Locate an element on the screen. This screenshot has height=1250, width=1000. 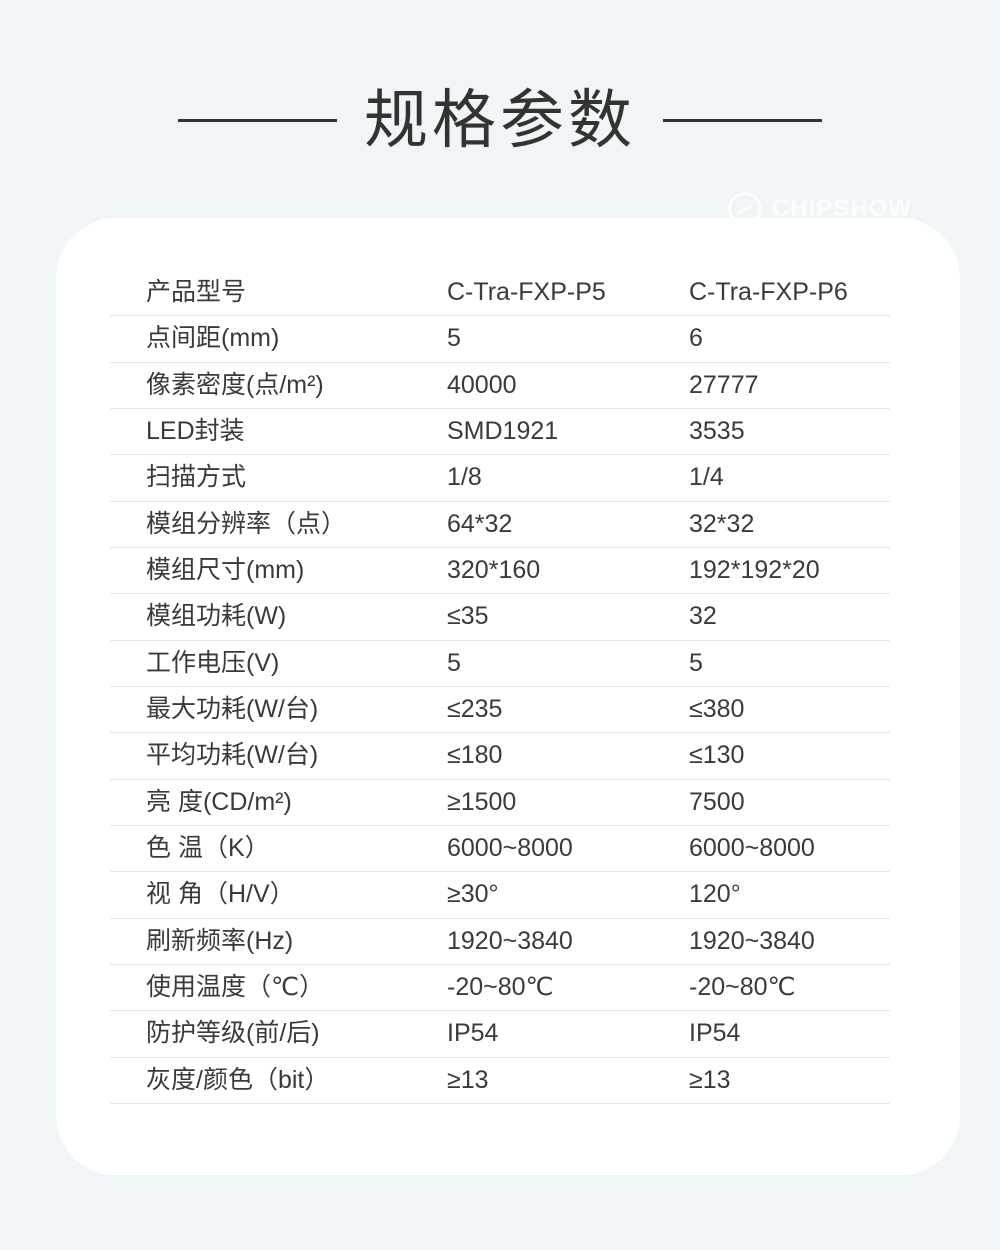
table-row: 点间距(mm) 5 6 is located at coordinates (500, 339).